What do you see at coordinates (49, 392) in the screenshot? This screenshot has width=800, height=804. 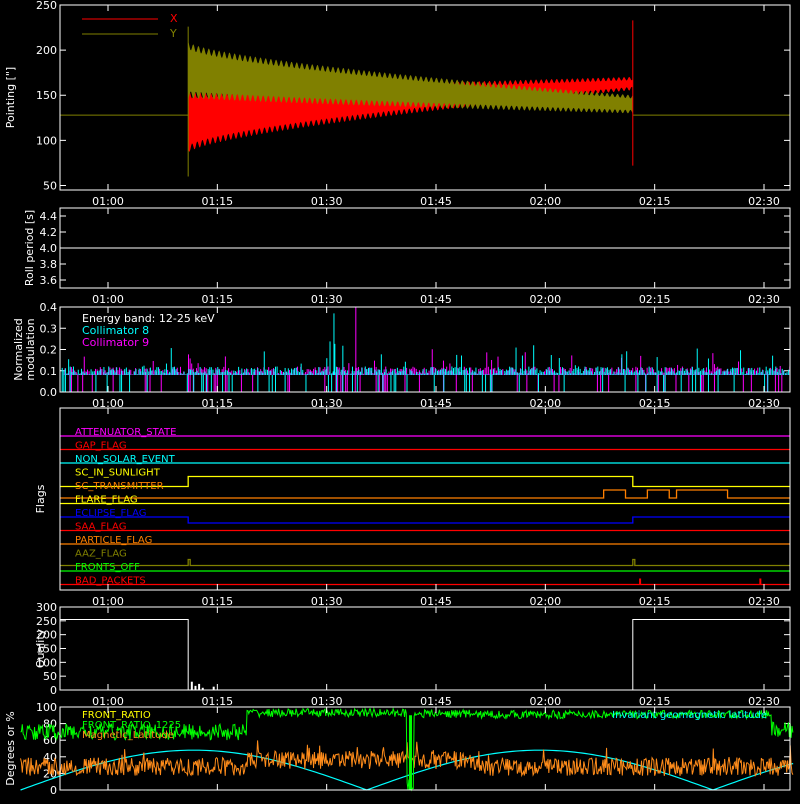 I see `y-tick-label: 0.0` at bounding box center [49, 392].